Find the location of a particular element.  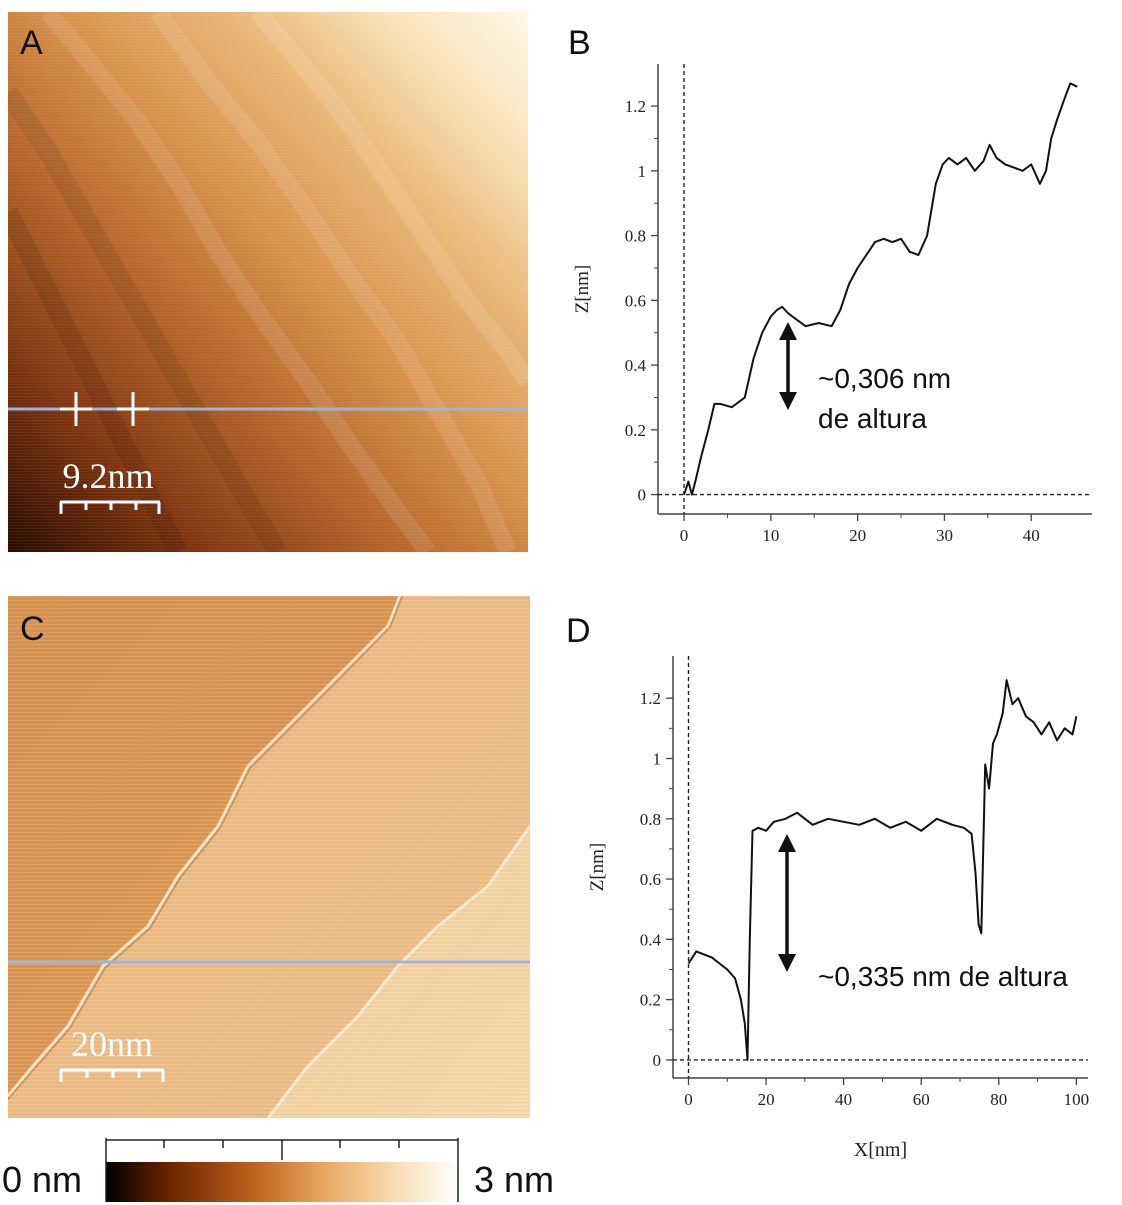

colorbar is located at coordinates (281, 1171).